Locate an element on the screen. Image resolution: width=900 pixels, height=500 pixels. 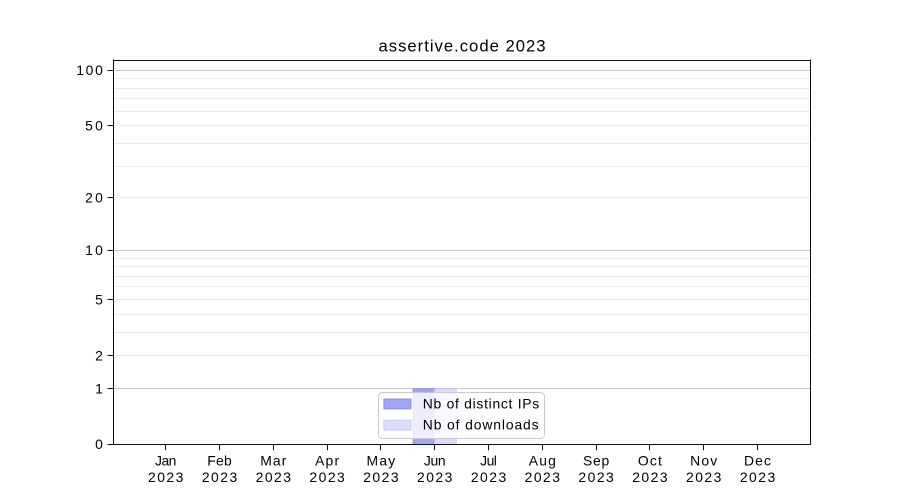
svg-text: Sep is located at coordinates (596, 460).